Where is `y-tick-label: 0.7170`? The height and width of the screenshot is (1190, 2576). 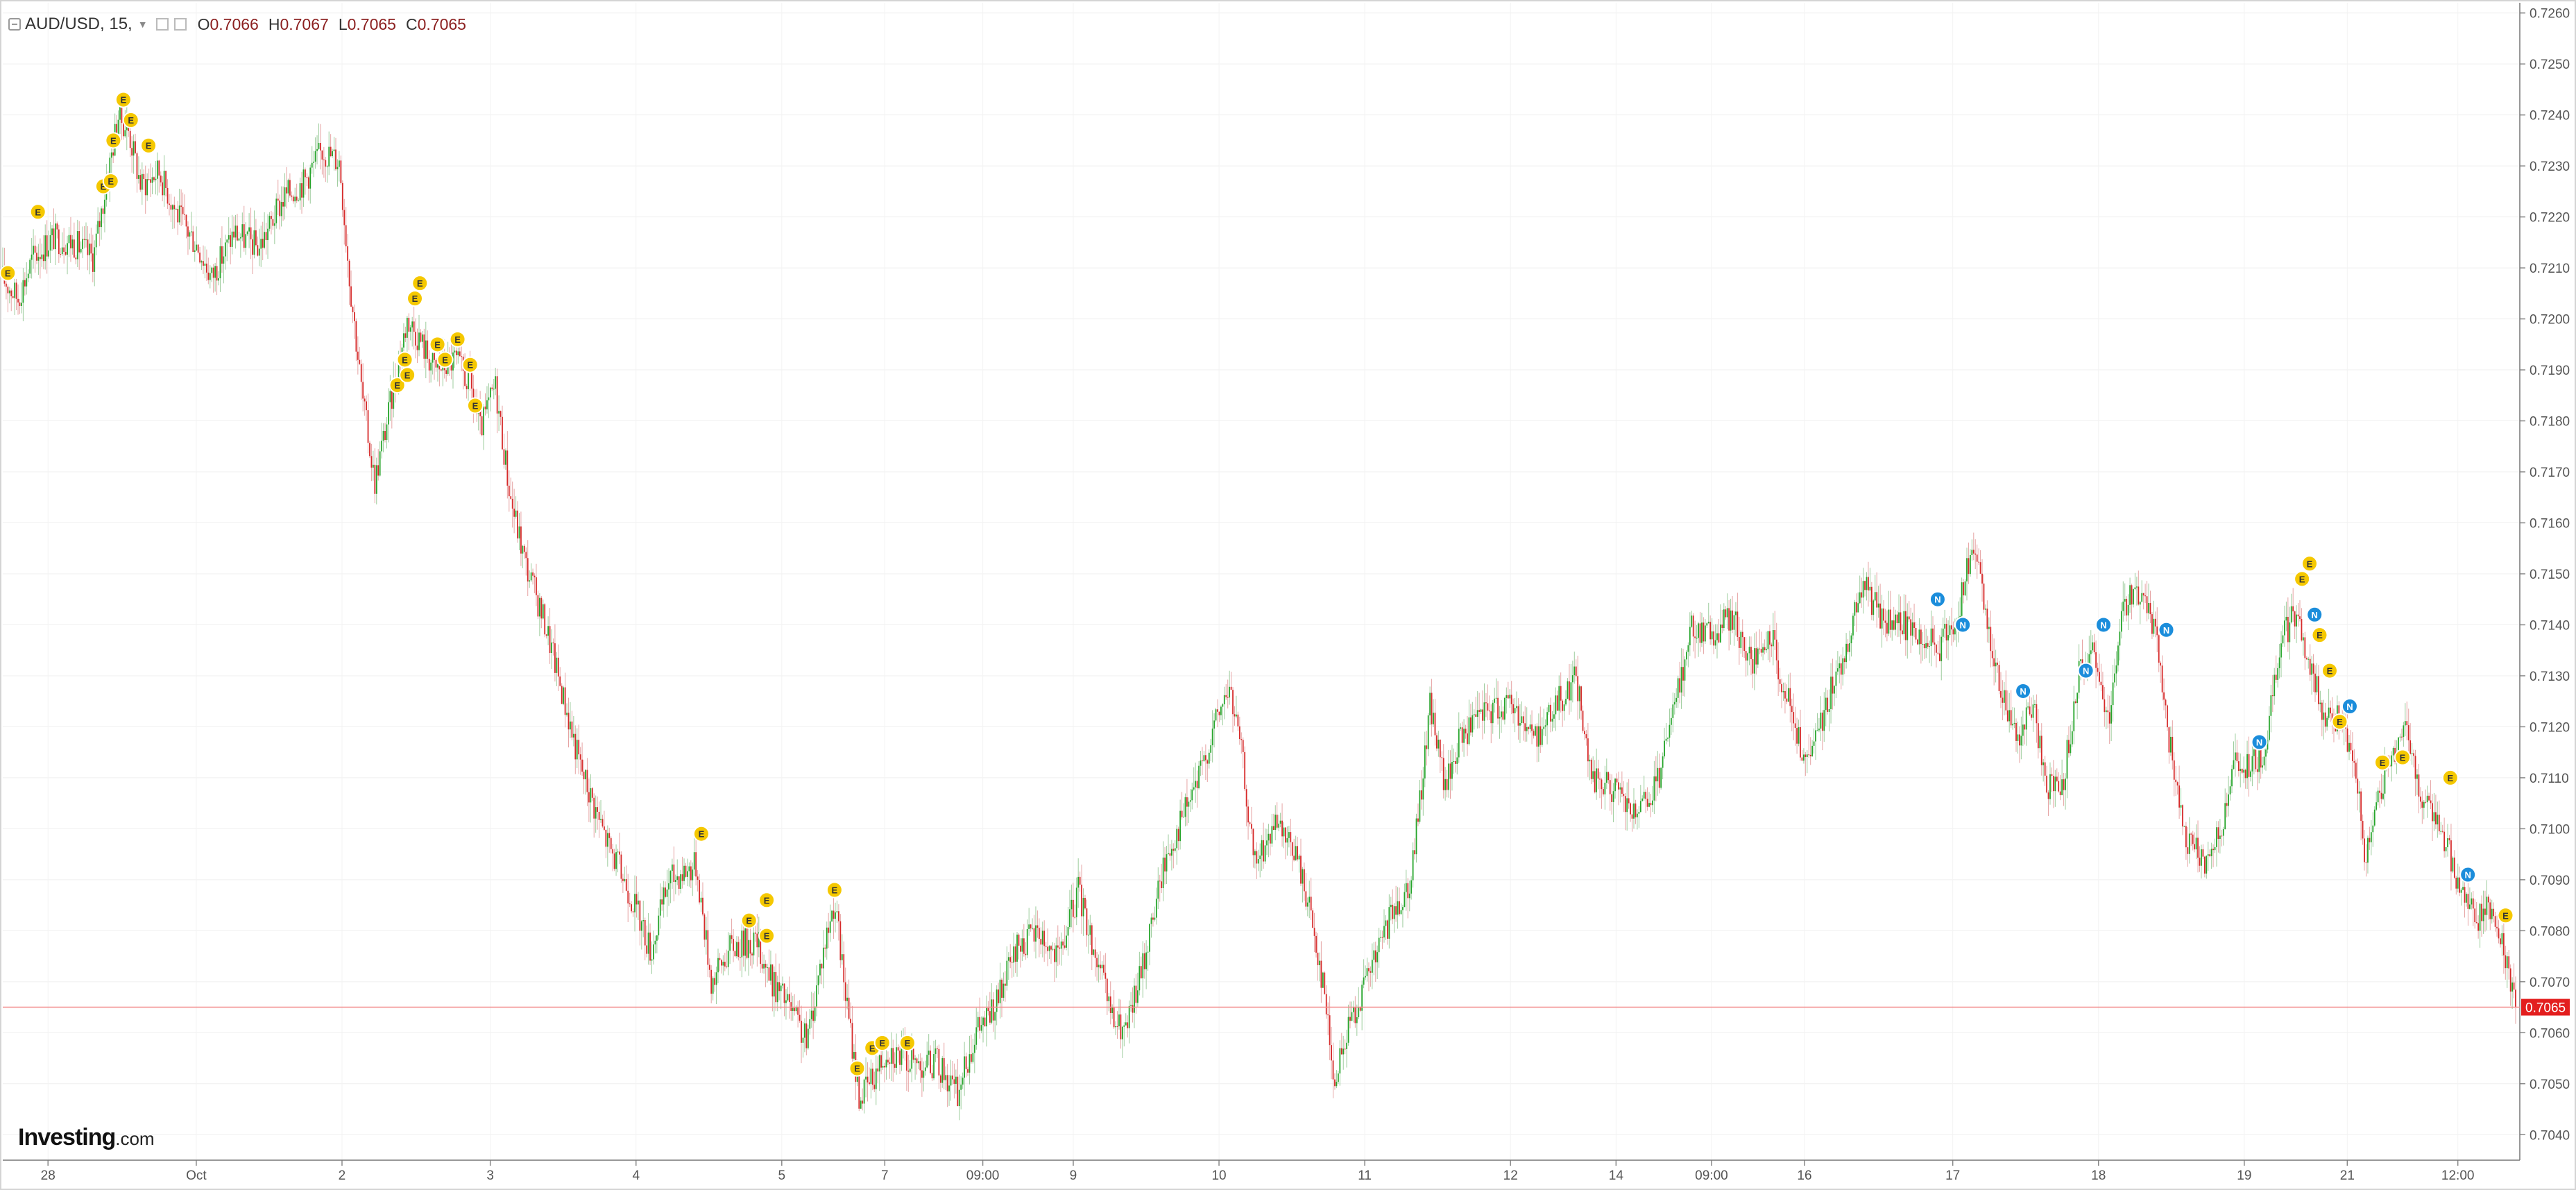
y-tick-label: 0.7170 is located at coordinates (2550, 473).